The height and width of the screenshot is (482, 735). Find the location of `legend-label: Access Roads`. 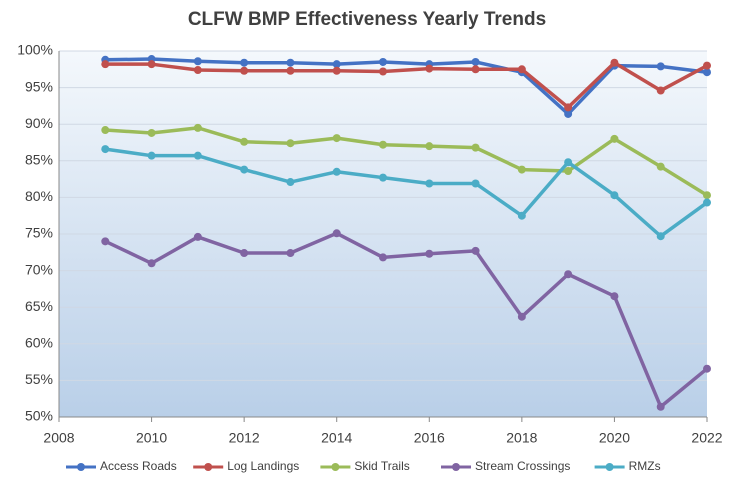

legend-label: Access Roads is located at coordinates (138, 466).